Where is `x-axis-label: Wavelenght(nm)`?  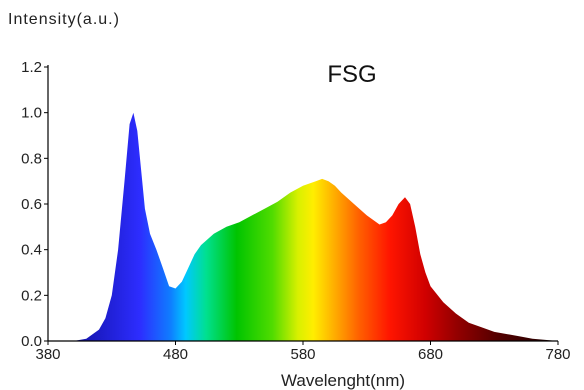 x-axis-label: Wavelenght(nm) is located at coordinates (343, 380).